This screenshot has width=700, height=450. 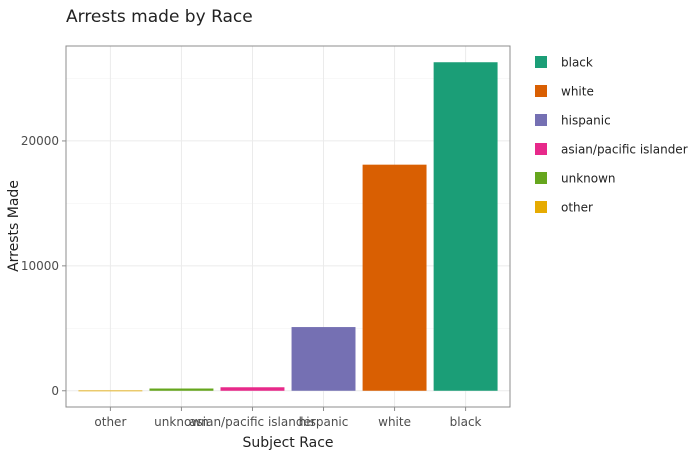 What do you see at coordinates (577, 208) in the screenshot?
I see `legend-label: other` at bounding box center [577, 208].